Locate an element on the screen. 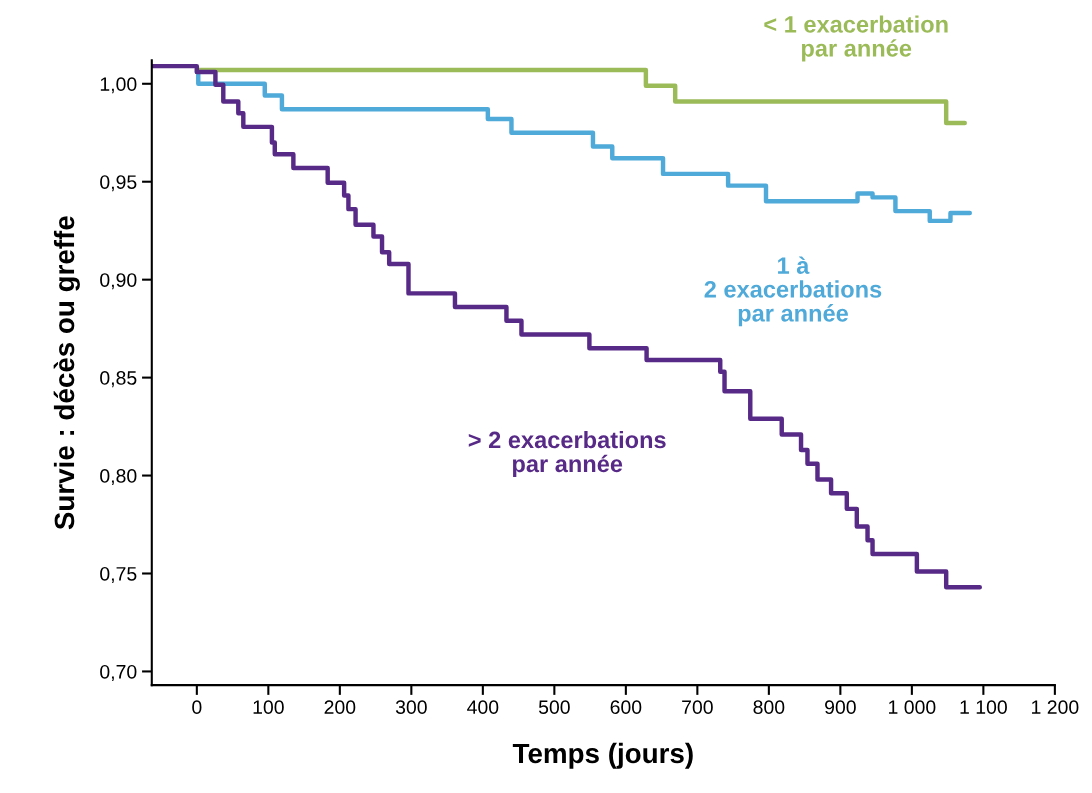 The height and width of the screenshot is (793, 1092). x-tick-label: 700 is located at coordinates (697, 707).